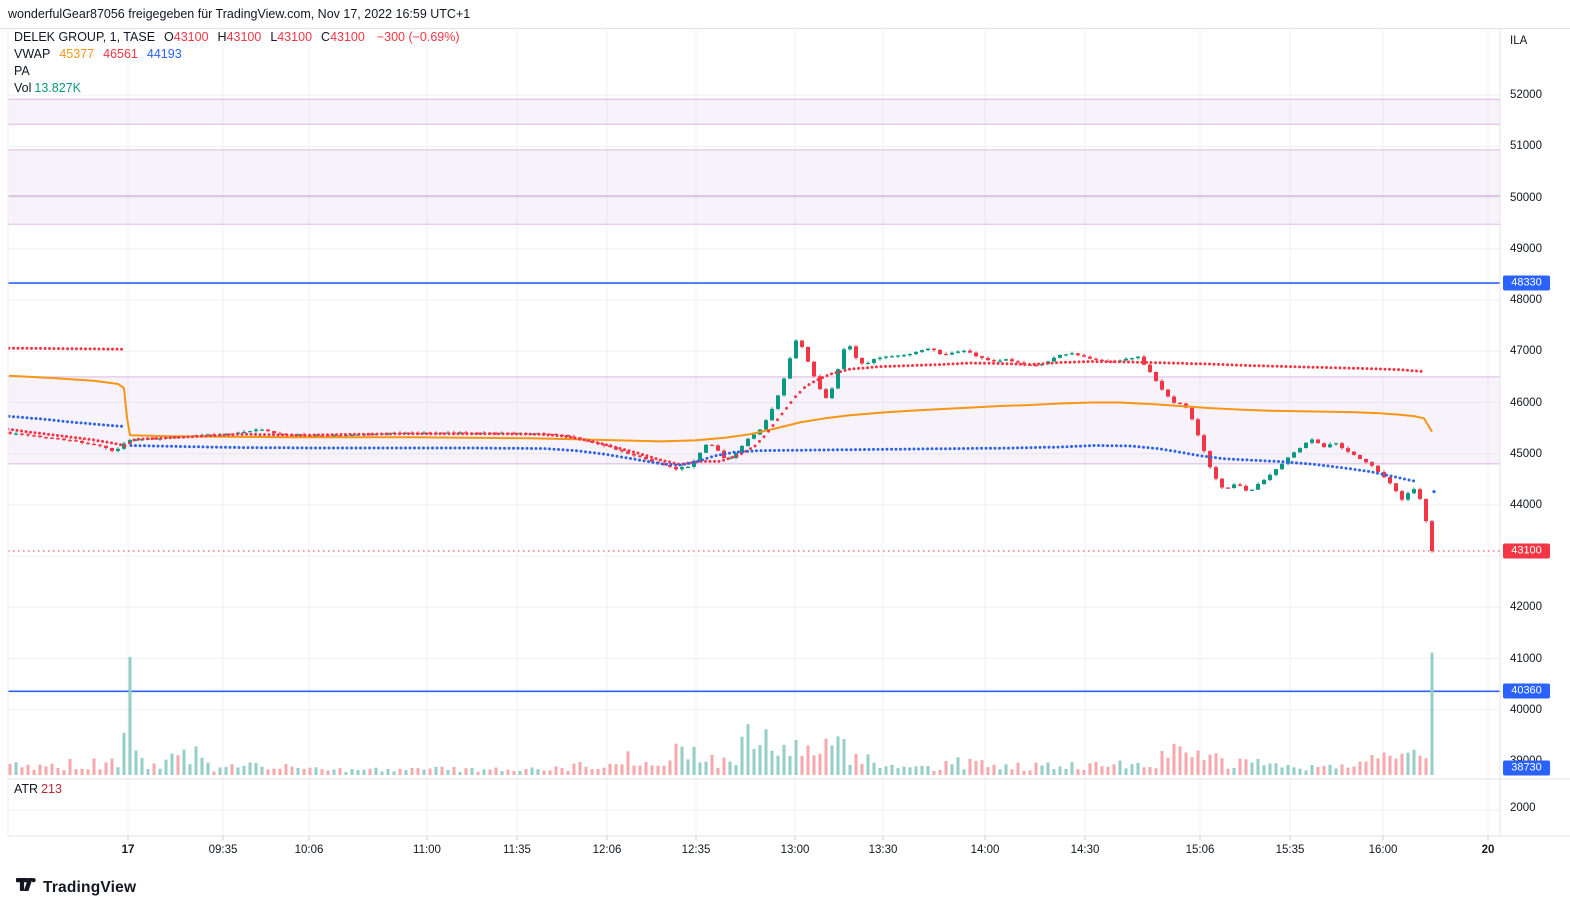  What do you see at coordinates (1526, 248) in the screenshot?
I see `price-axis-label: 49000` at bounding box center [1526, 248].